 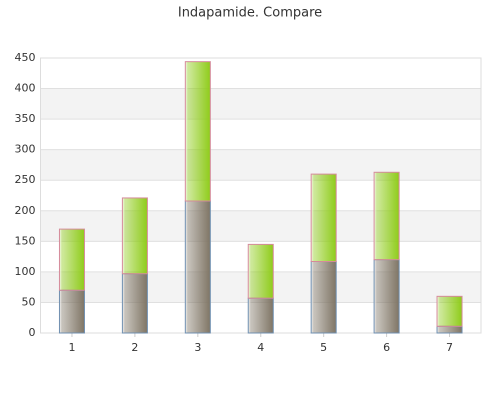 What do you see at coordinates (25, 88) in the screenshot?
I see `y-tick-label: 400` at bounding box center [25, 88].